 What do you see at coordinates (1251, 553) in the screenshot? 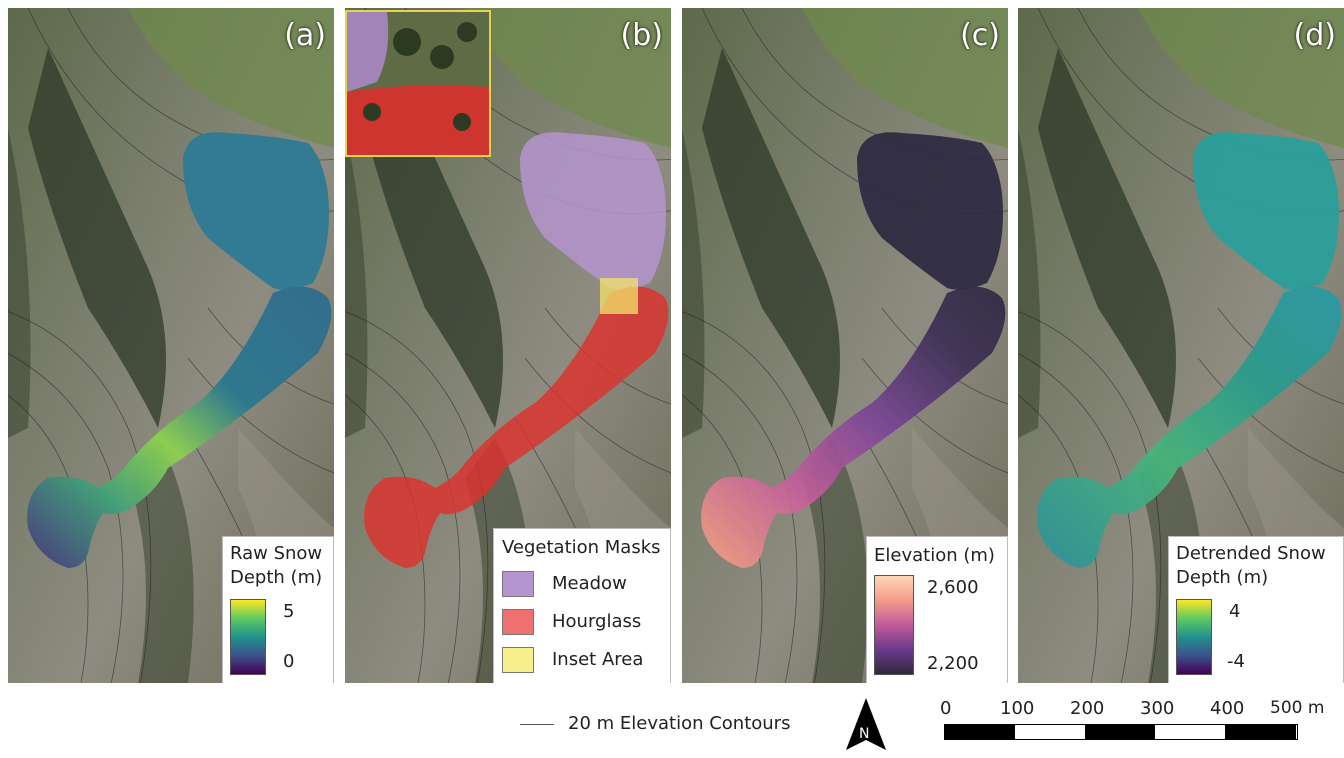
I see `legend-title-line1: Detrended Snow` at bounding box center [1251, 553].